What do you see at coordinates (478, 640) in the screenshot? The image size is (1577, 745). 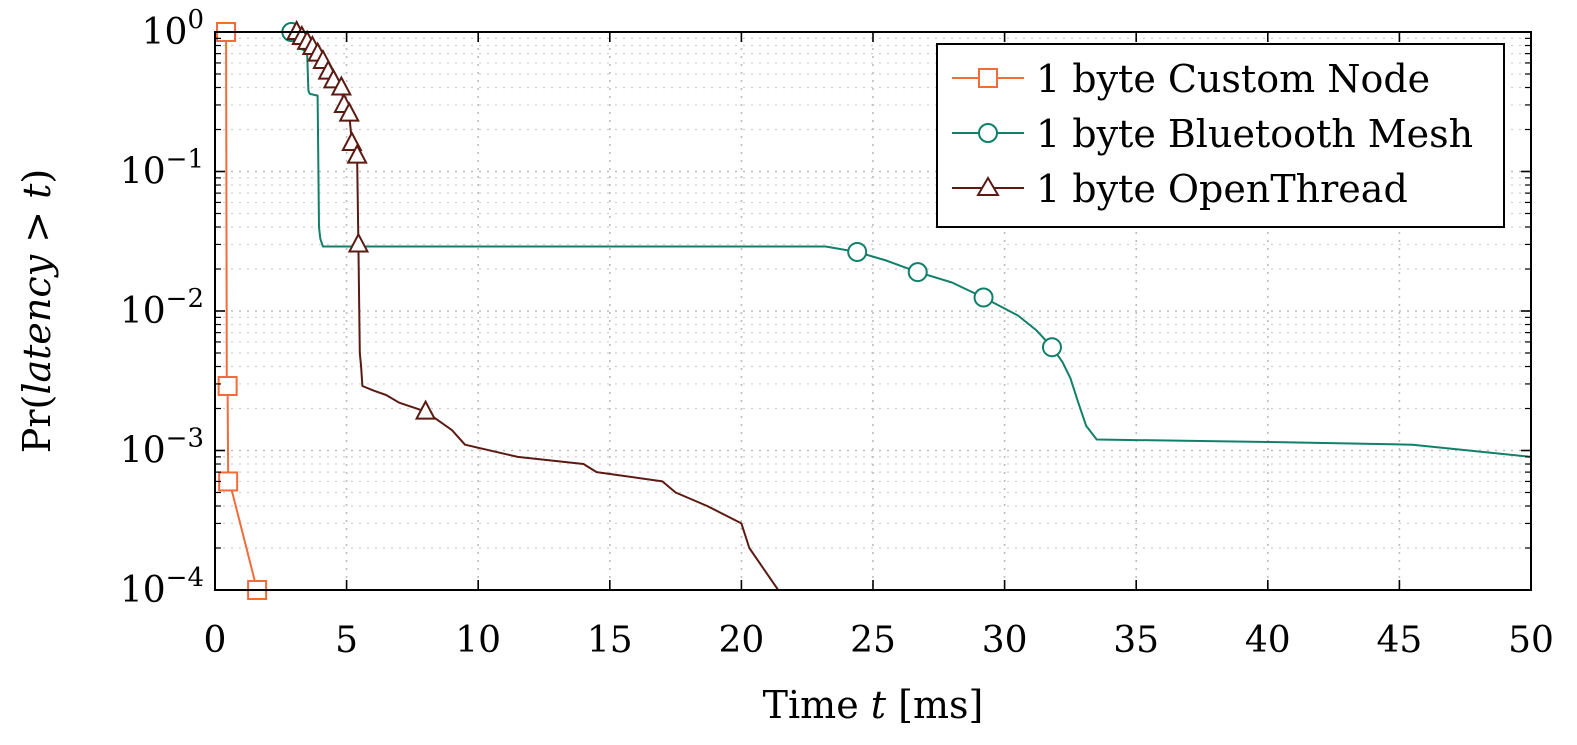 I see `x-tick-label: 10` at bounding box center [478, 640].